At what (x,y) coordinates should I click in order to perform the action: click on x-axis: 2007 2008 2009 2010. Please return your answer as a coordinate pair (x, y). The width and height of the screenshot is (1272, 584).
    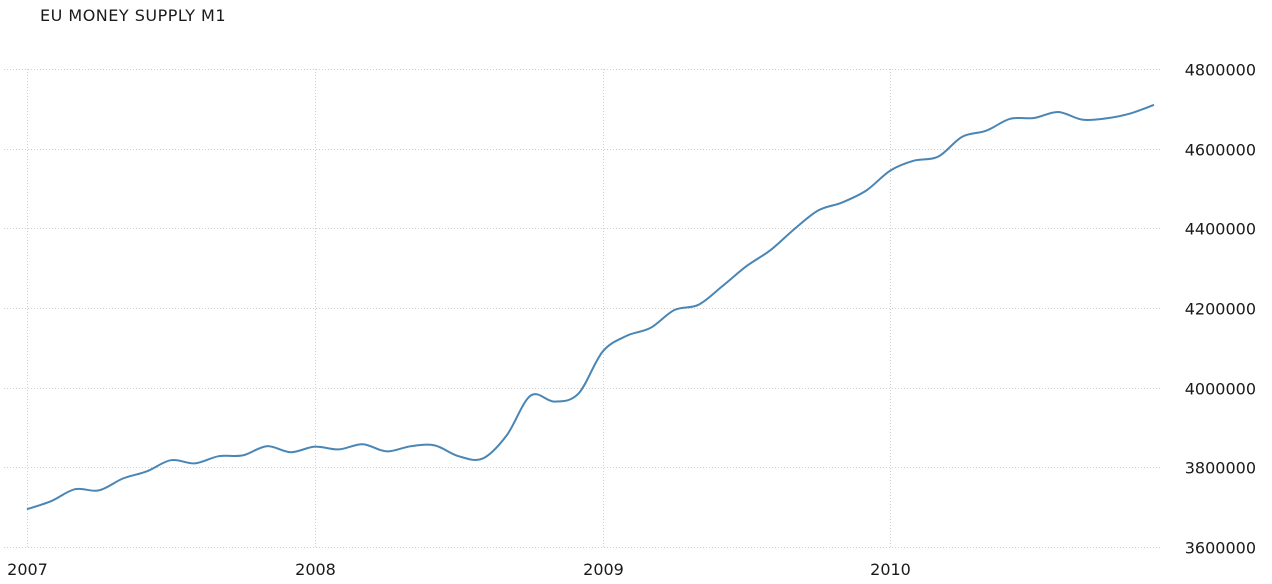
    Looking at the image, I should click on (459, 569).